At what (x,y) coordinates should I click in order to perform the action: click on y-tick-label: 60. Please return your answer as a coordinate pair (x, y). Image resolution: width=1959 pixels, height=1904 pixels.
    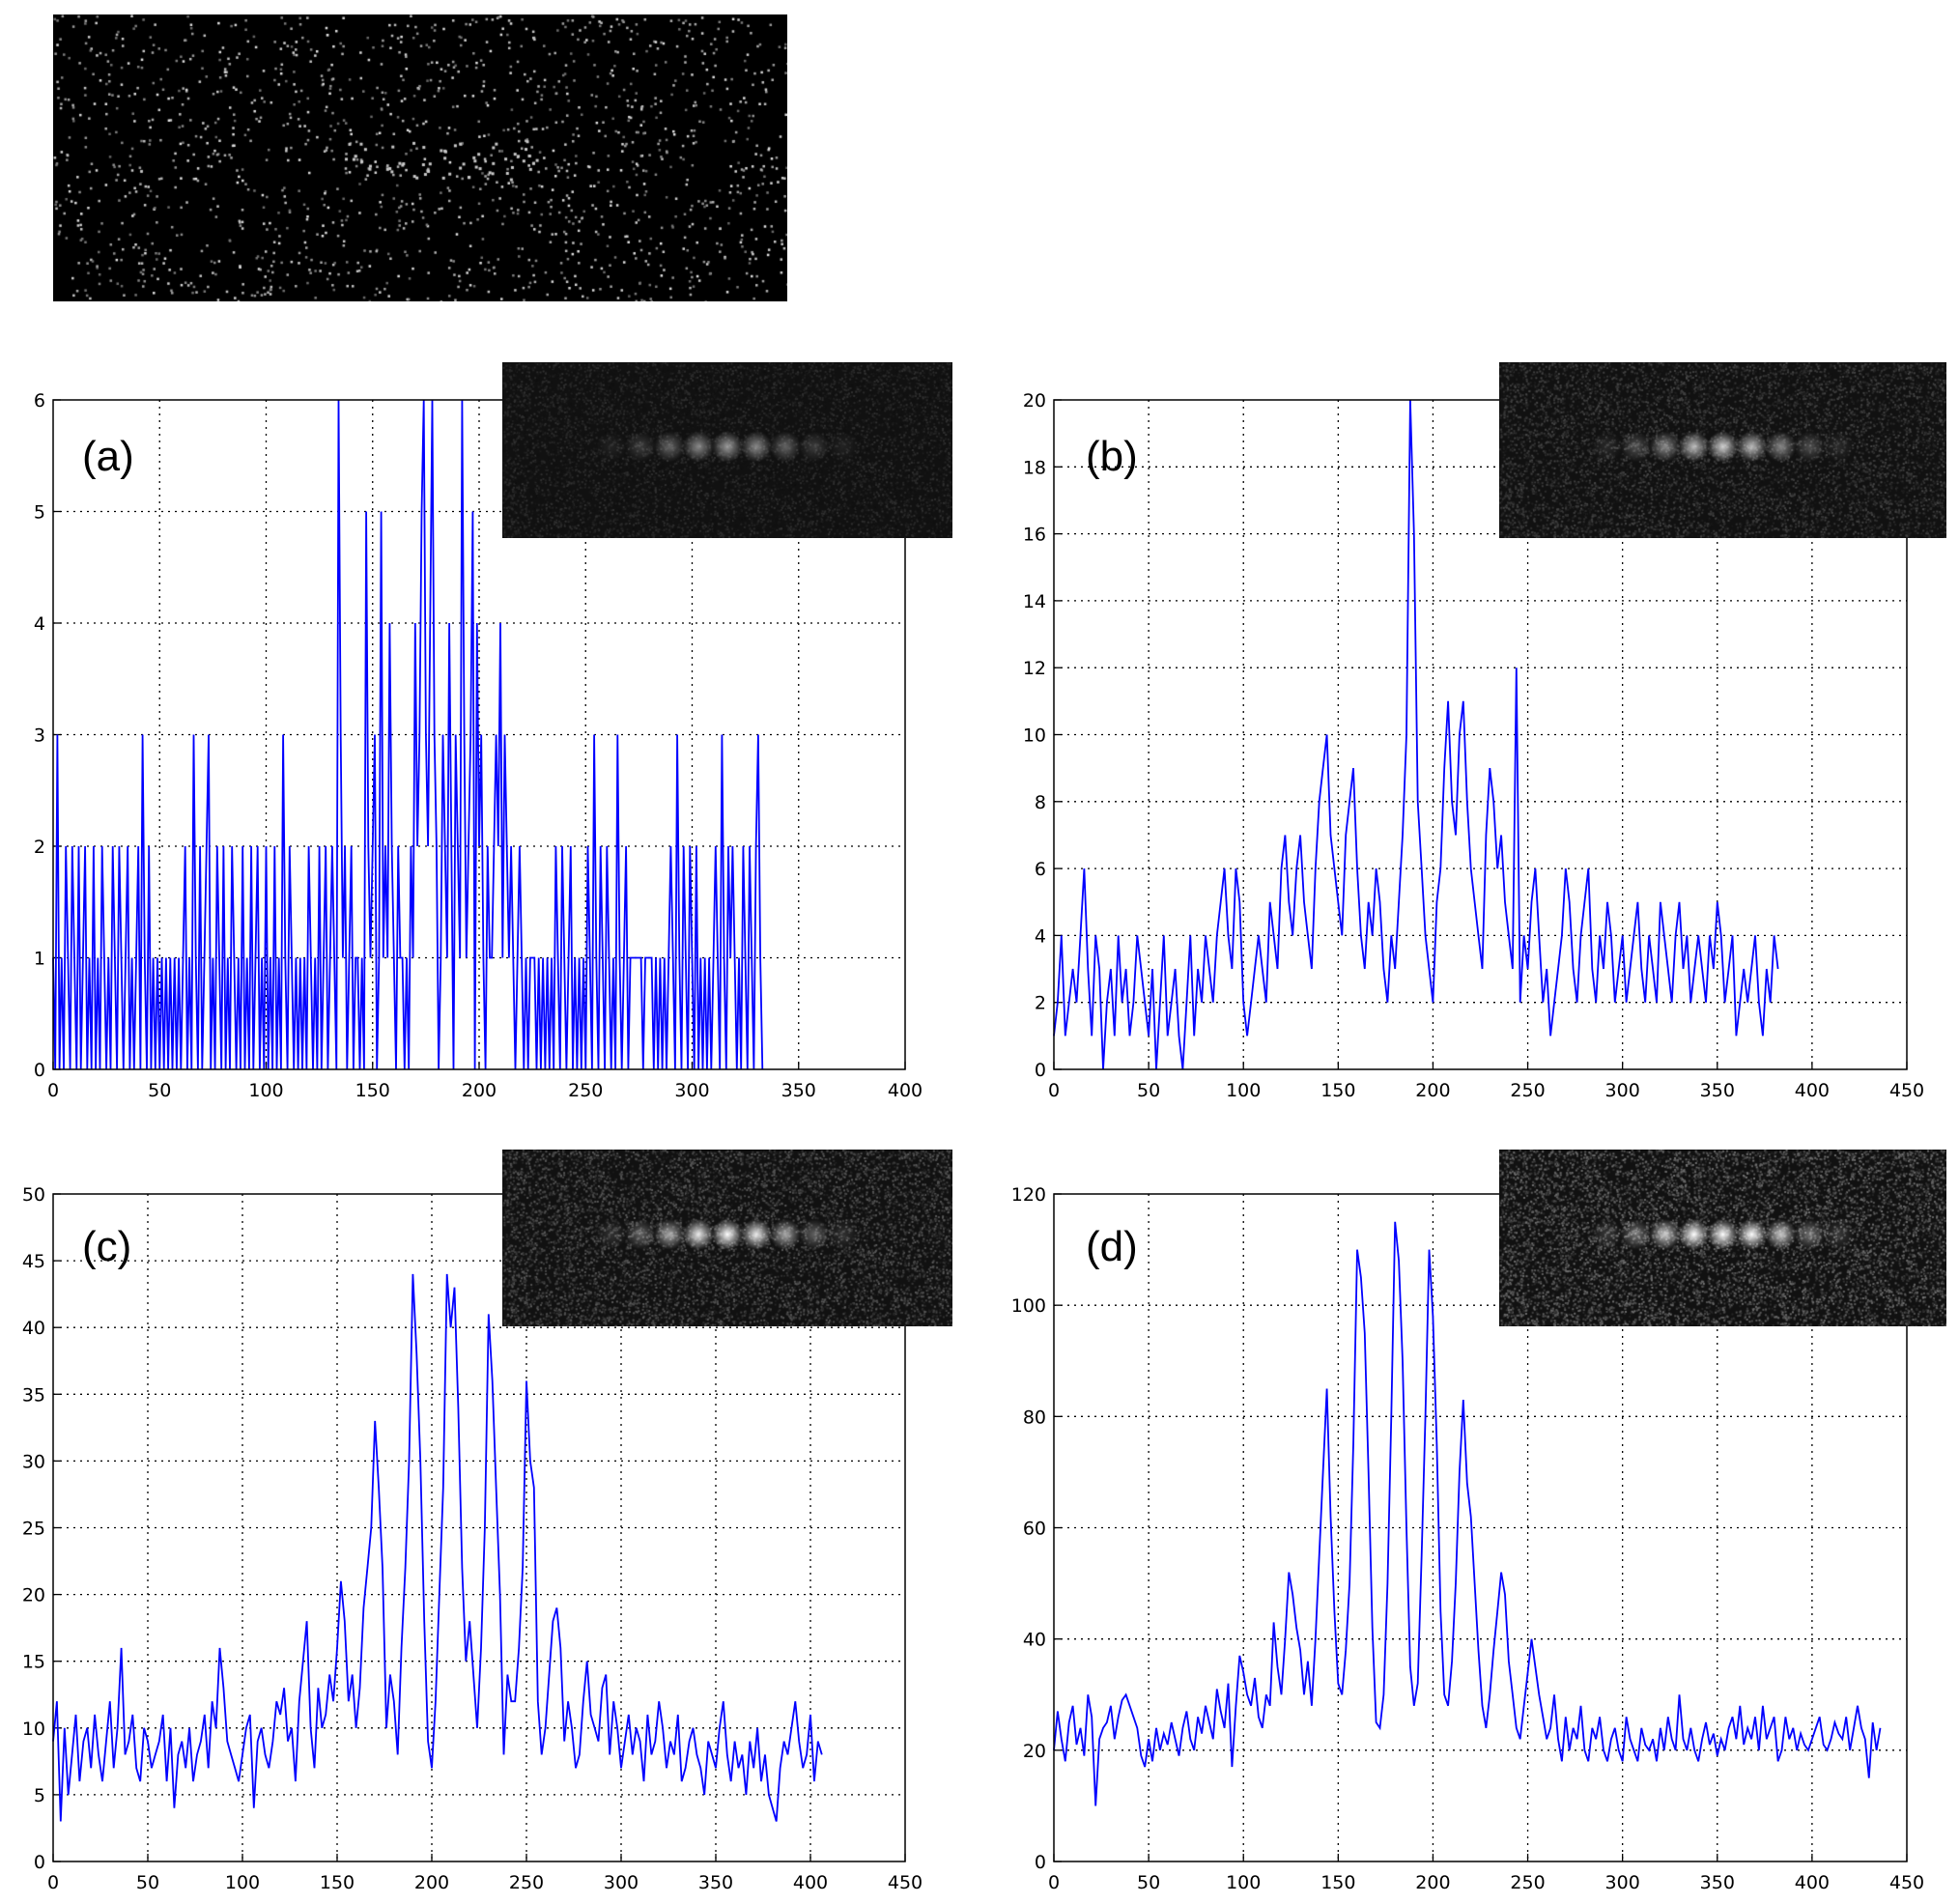
    Looking at the image, I should click on (1034, 1529).